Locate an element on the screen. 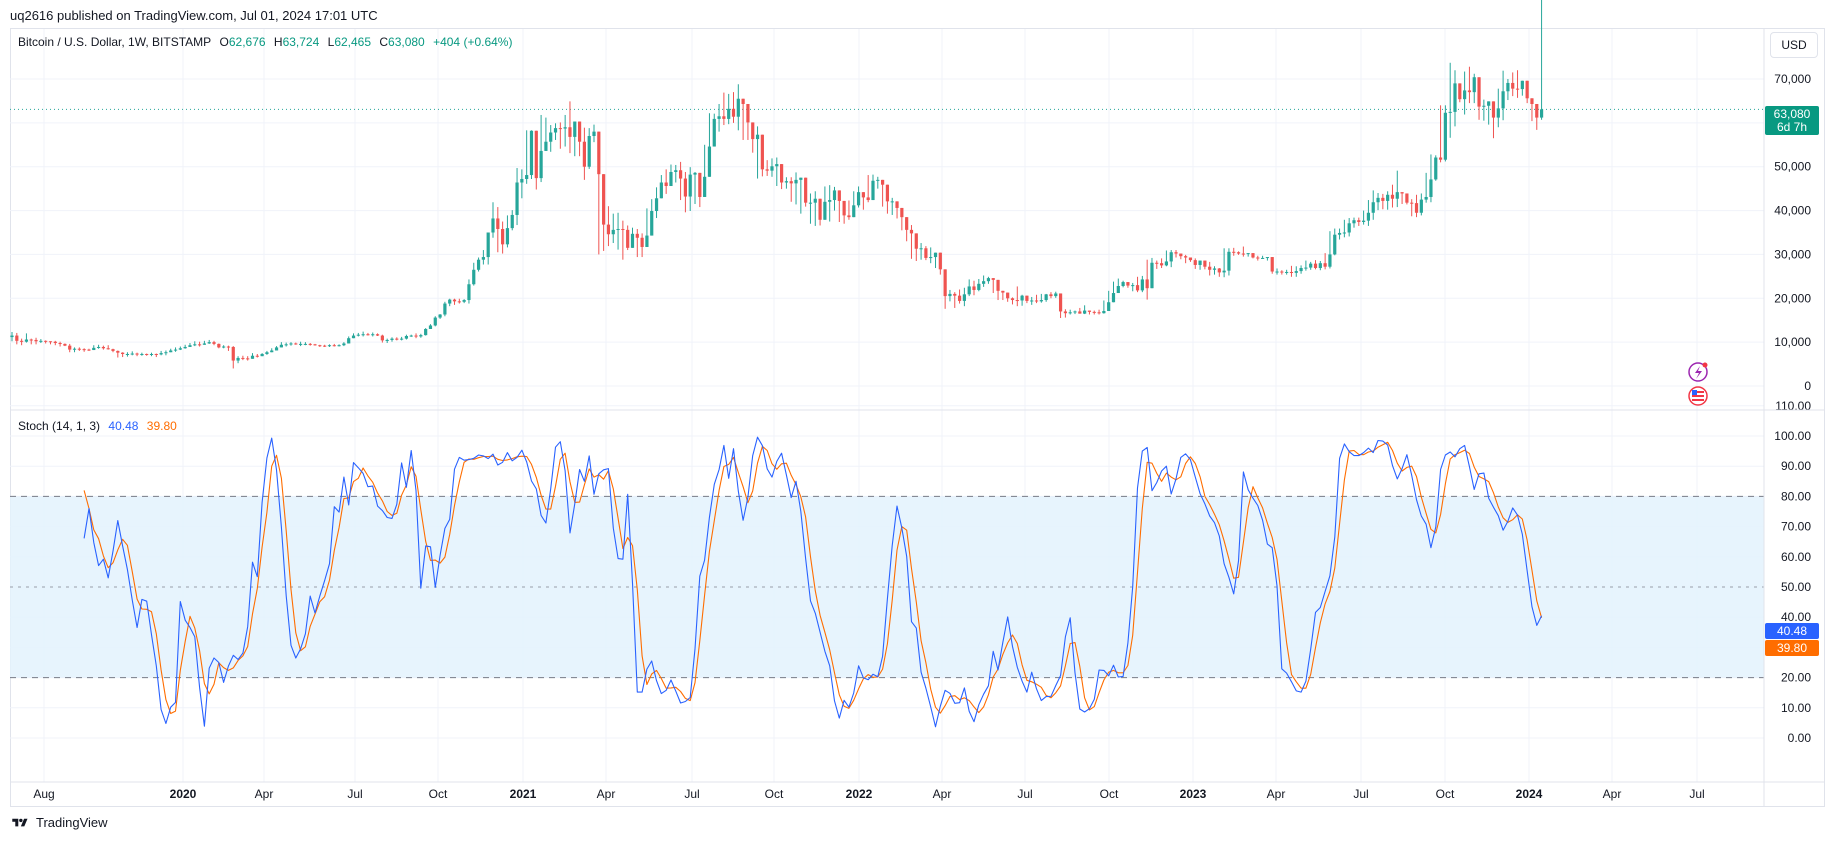 This screenshot has width=1835, height=842. stoch-tick-label: 40.00 is located at coordinates (1796, 617).